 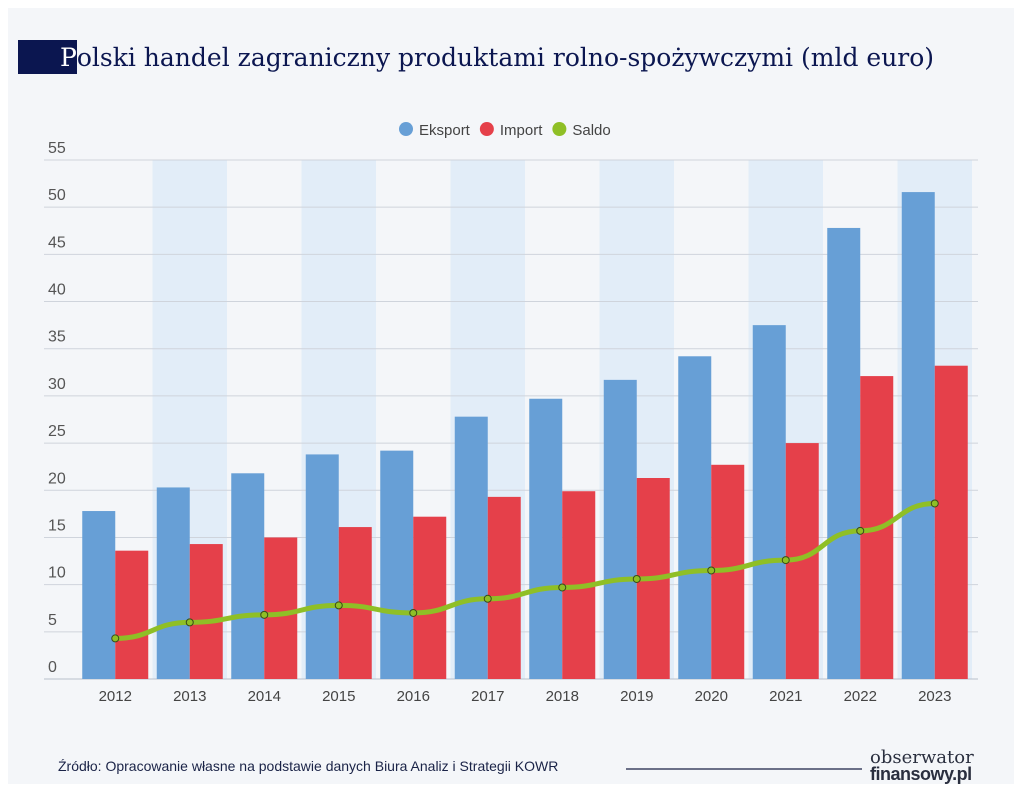 I want to click on x-tick-label: 2023, so click(x=934, y=696).